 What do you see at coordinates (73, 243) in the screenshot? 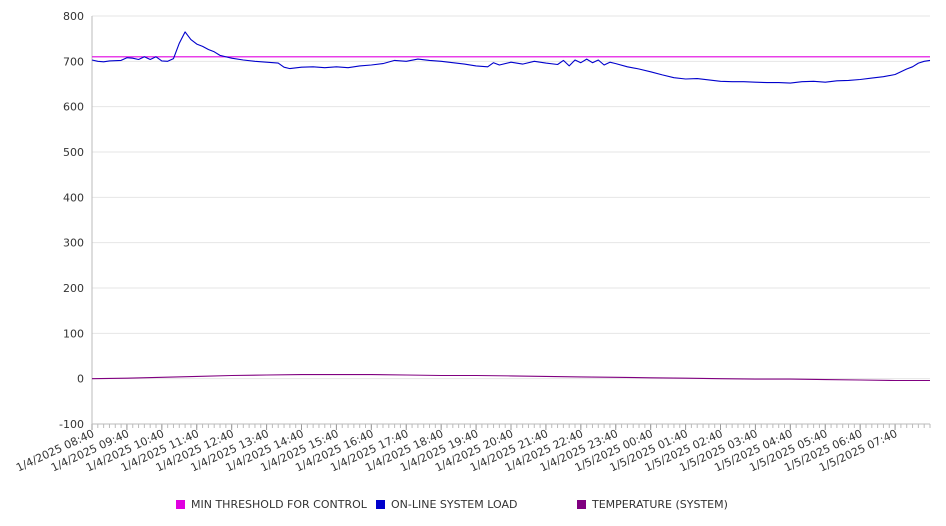
I see `y-tick-label: 300` at bounding box center [73, 243].